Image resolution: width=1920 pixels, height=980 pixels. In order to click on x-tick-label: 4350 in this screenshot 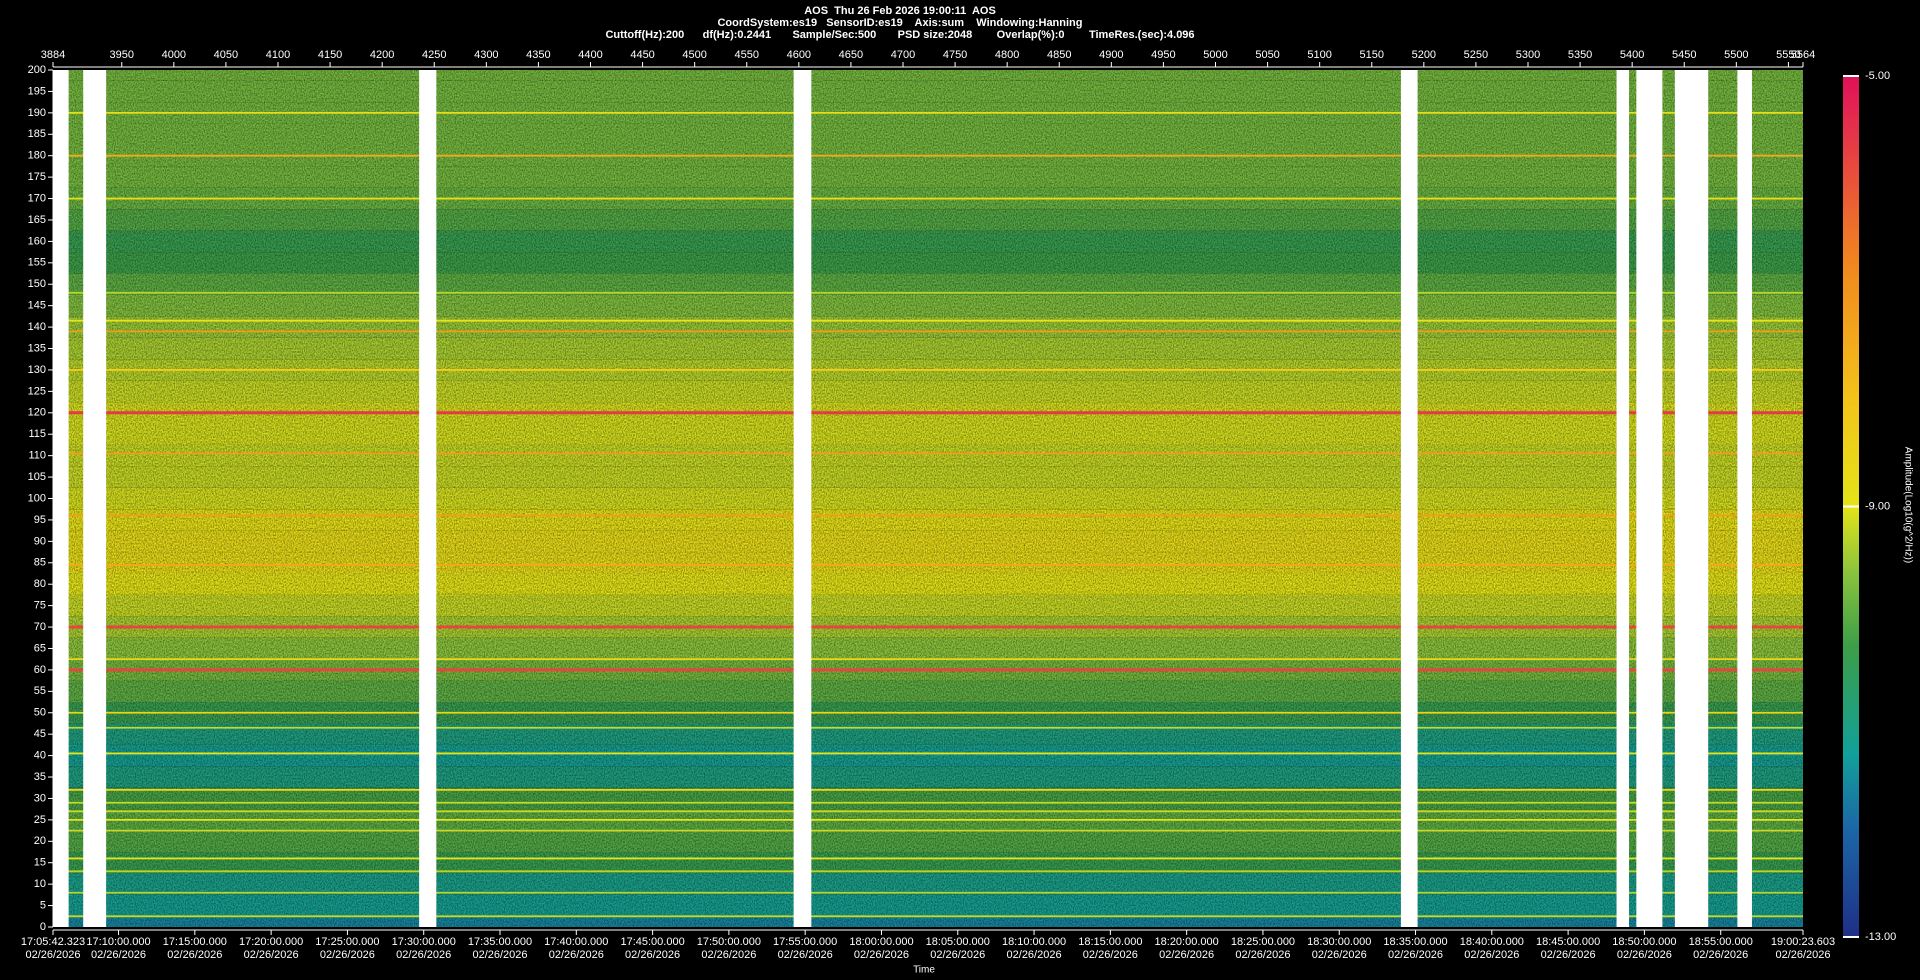, I will do `click(538, 55)`.